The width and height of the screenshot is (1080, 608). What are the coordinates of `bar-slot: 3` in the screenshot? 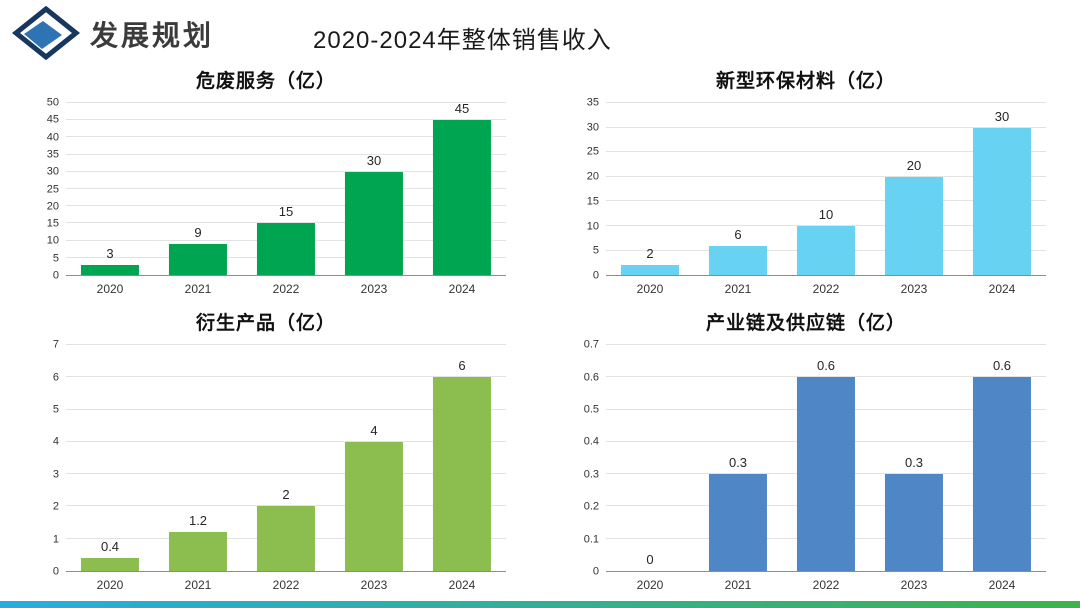 It's located at (110, 189).